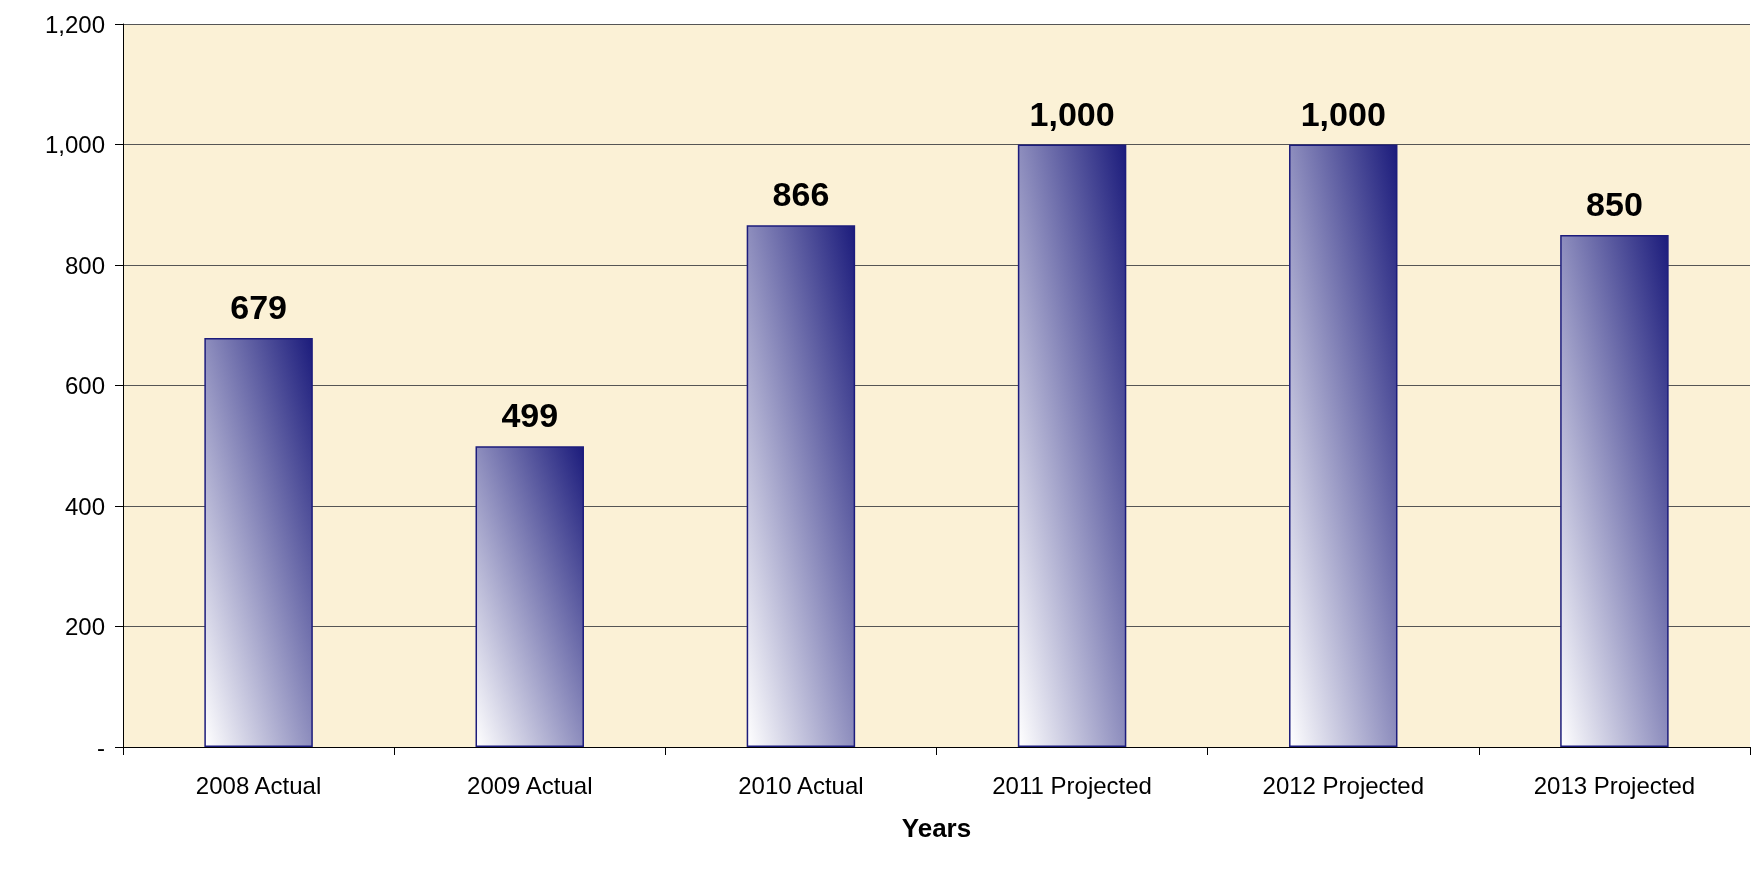 This screenshot has height=874, width=1753. I want to click on y-tick-label: 1,200, so click(74, 24).